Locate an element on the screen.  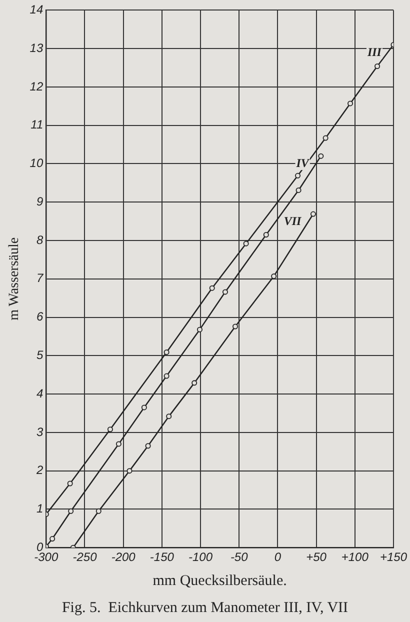
y-tick-label: 12 is located at coordinates (37, 86).